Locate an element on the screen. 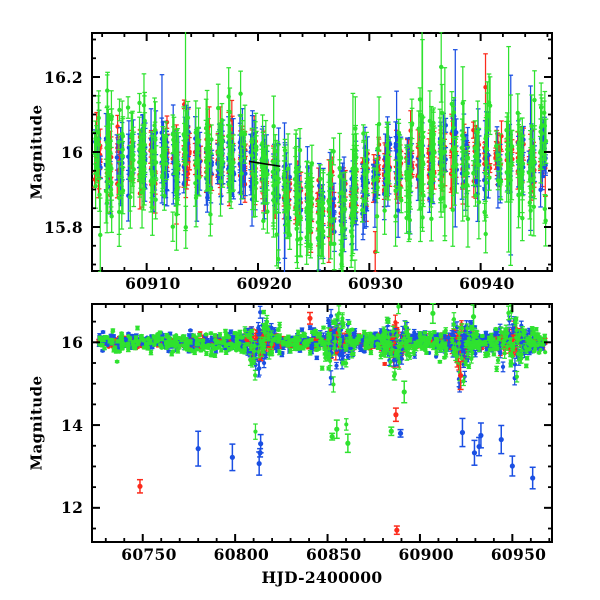 The width and height of the screenshot is (600, 600). x-tick-label: 60930 is located at coordinates (375, 283).